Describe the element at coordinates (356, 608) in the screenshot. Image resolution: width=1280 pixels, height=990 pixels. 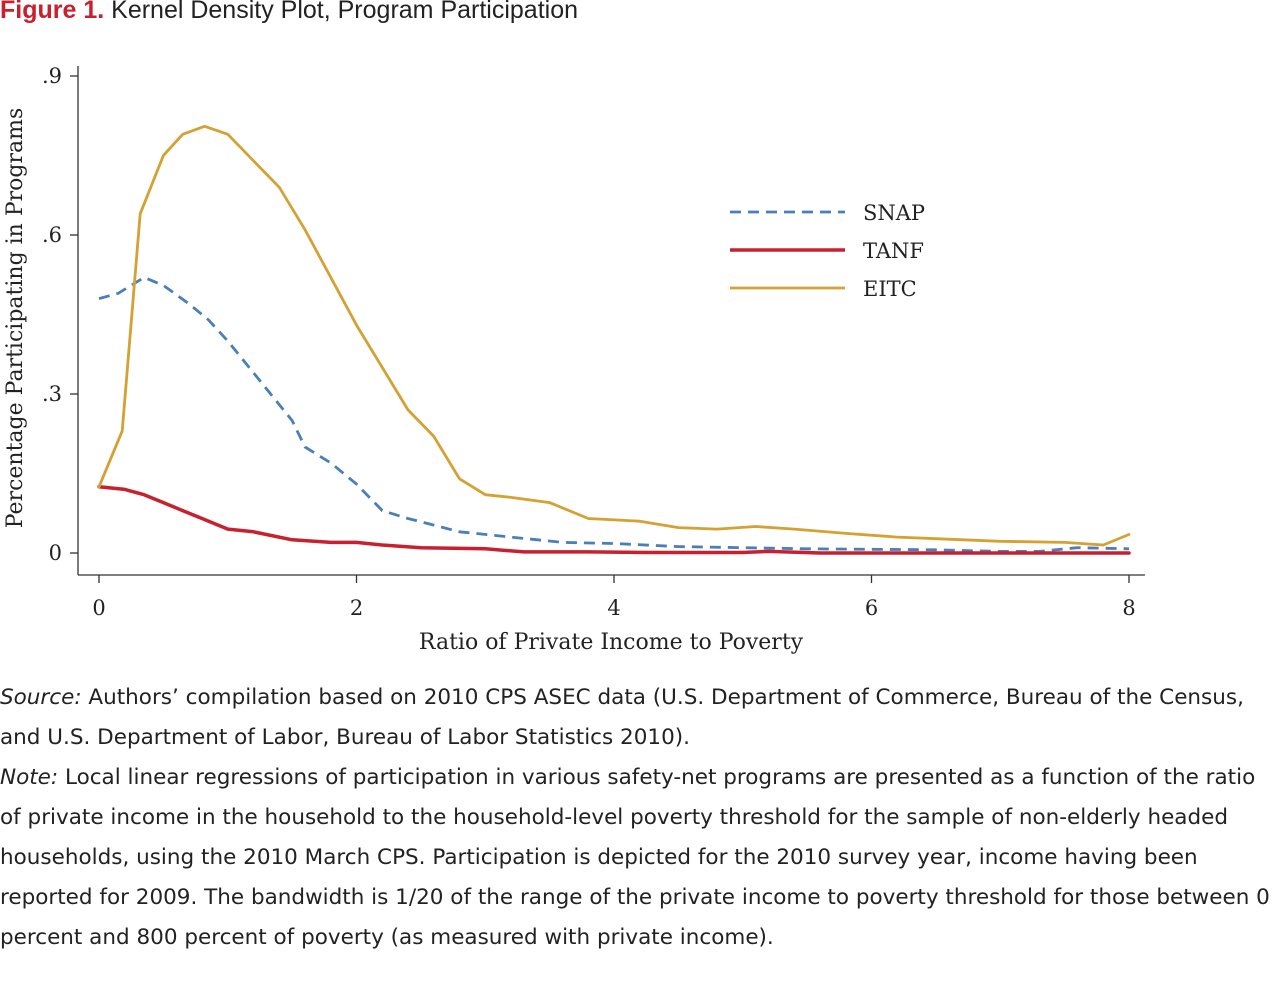
I see `x-tick-label: 2` at that location.